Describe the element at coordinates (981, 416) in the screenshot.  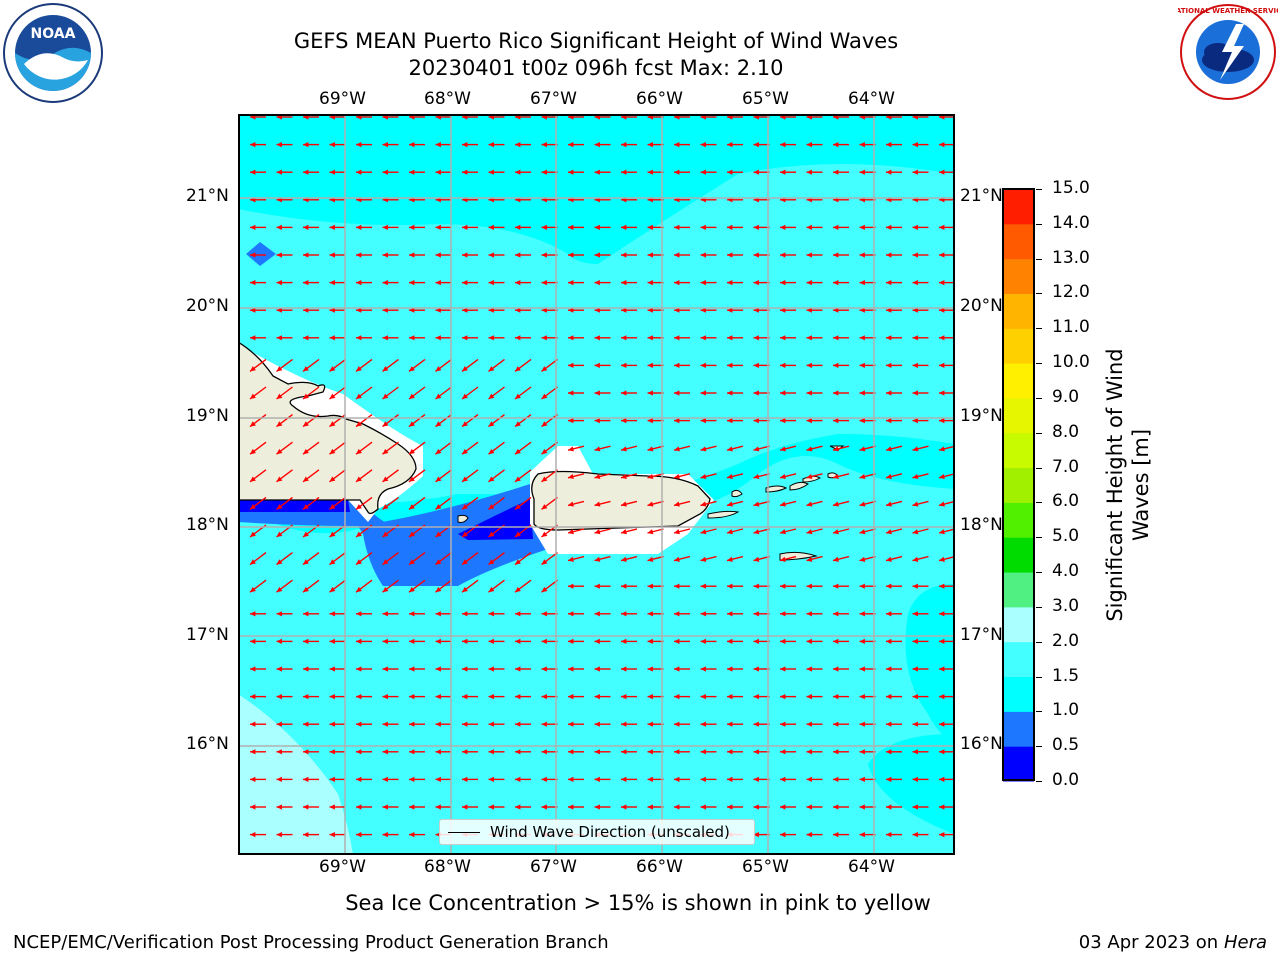
I see `lat-label-right: 19°N` at that location.